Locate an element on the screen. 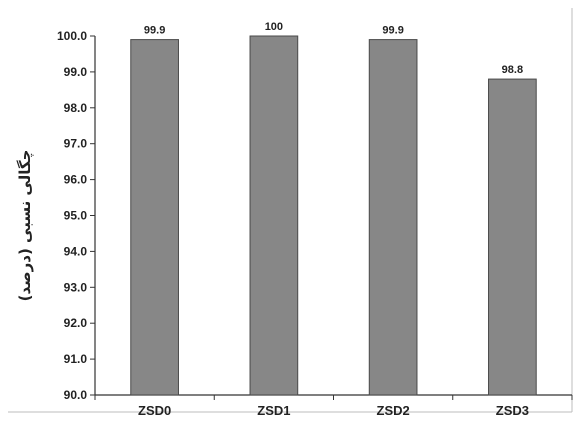 The width and height of the screenshot is (579, 428). x-category-label: ZSD3 is located at coordinates (512, 410).